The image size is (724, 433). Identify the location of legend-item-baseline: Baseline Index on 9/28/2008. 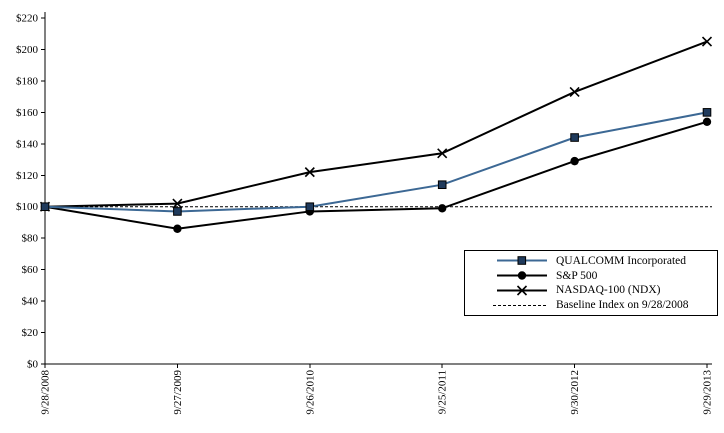
(602, 305).